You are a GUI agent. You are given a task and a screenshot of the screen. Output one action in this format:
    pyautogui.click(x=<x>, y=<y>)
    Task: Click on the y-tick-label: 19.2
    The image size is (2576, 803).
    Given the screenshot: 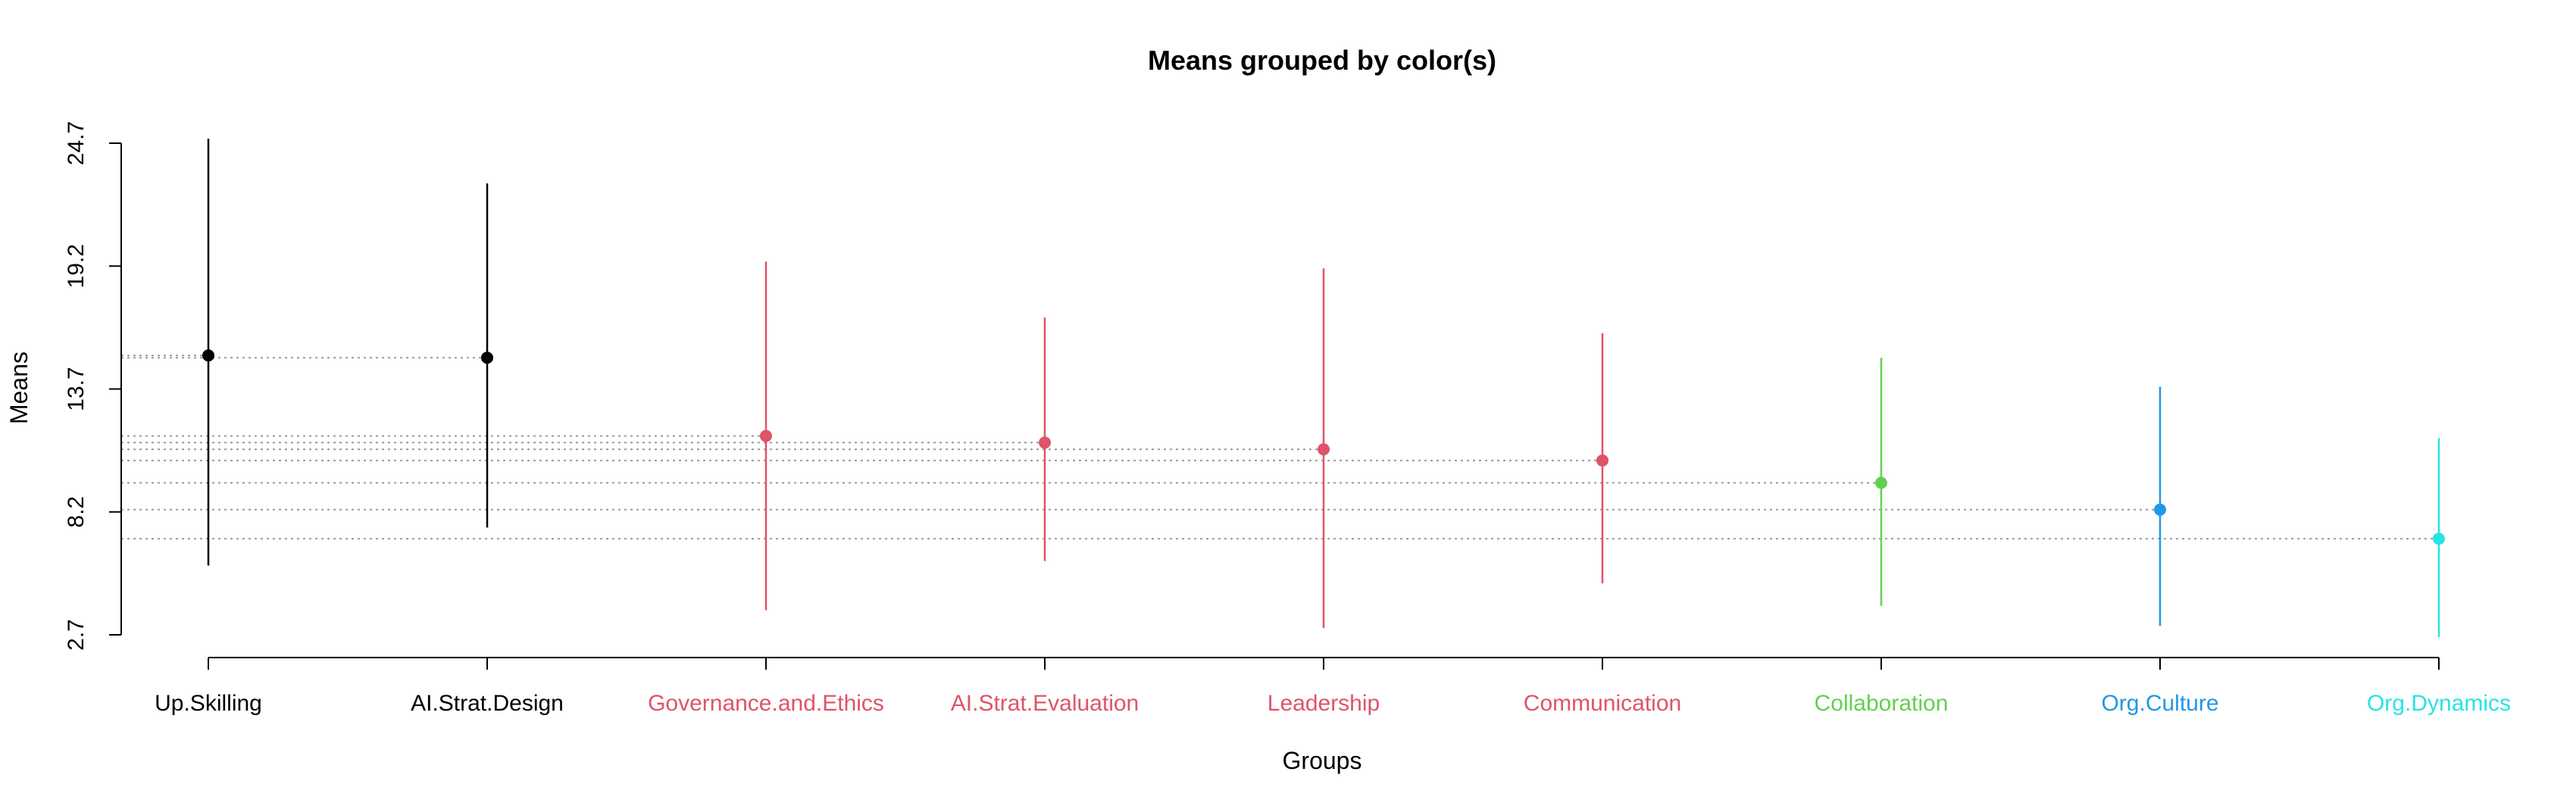 What is the action you would take?
    pyautogui.click(x=76, y=266)
    